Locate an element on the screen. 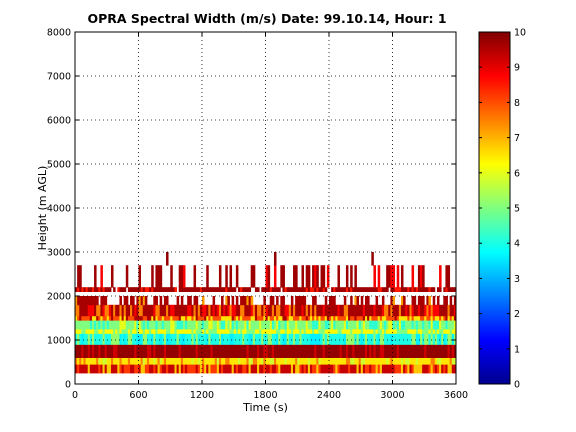 This screenshot has width=576, height=432. y-tick-label: 4000 is located at coordinates (59, 209).